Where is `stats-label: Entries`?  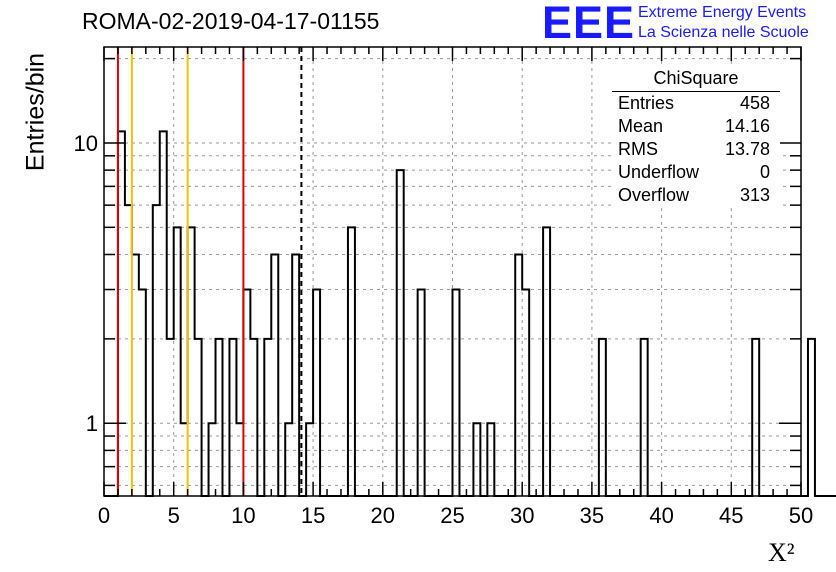
stats-label: Entries is located at coordinates (646, 103).